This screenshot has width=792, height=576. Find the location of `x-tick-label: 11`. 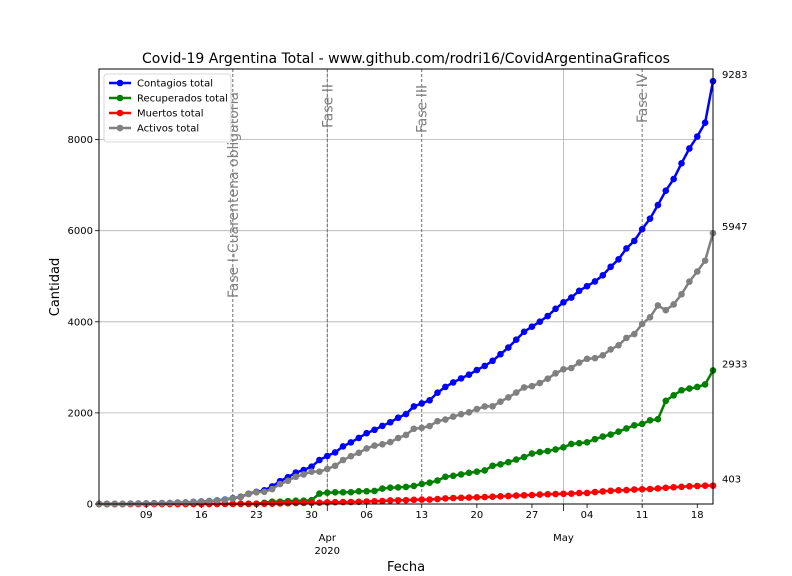

x-tick-label: 11 is located at coordinates (642, 515).